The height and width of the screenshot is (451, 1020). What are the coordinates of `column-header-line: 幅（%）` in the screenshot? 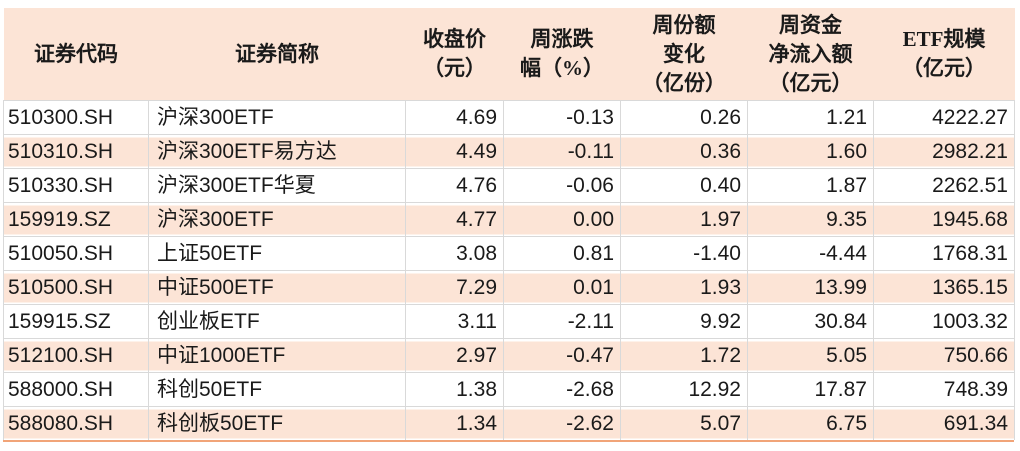 It's located at (562, 68).